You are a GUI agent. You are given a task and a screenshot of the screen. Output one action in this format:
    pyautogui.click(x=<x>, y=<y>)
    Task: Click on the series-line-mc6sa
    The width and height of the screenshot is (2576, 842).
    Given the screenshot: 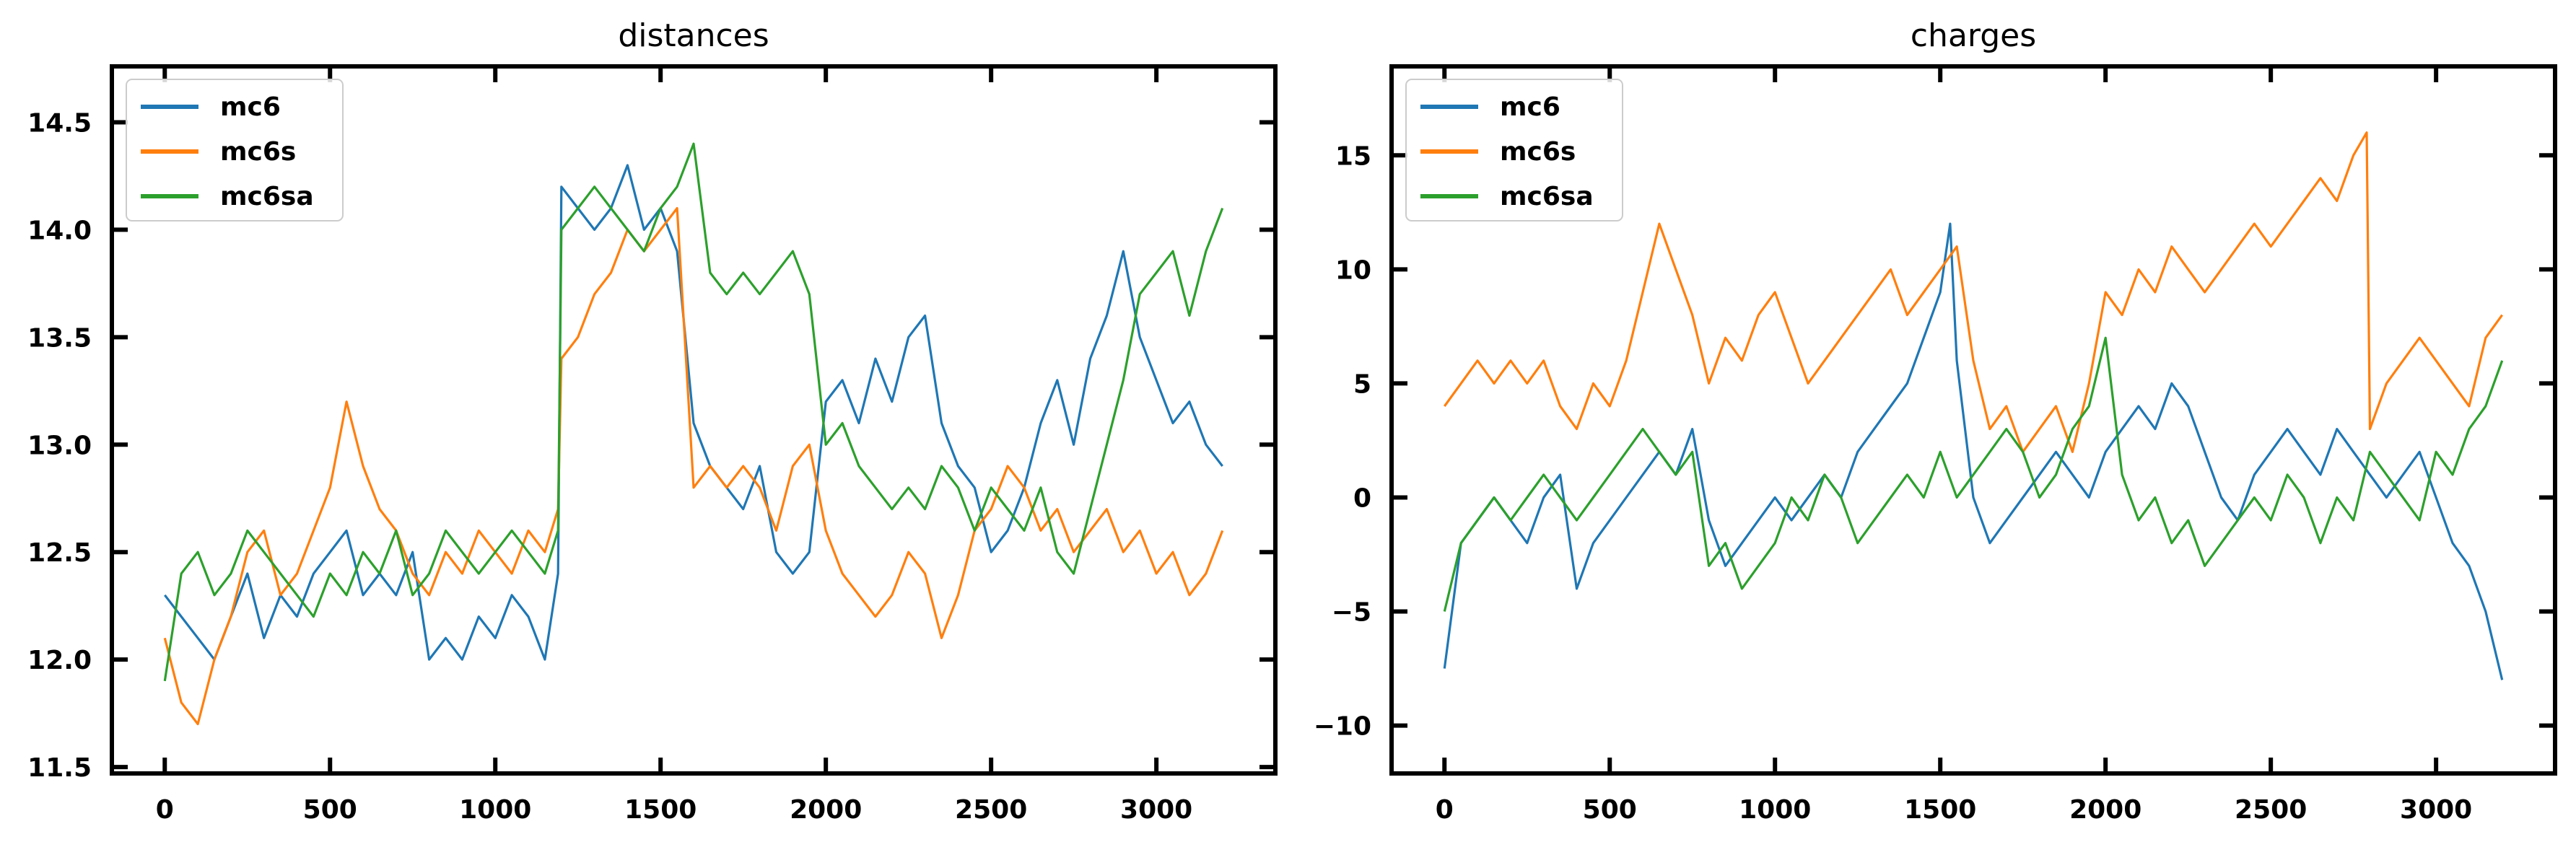 What is the action you would take?
    pyautogui.click(x=1973, y=474)
    